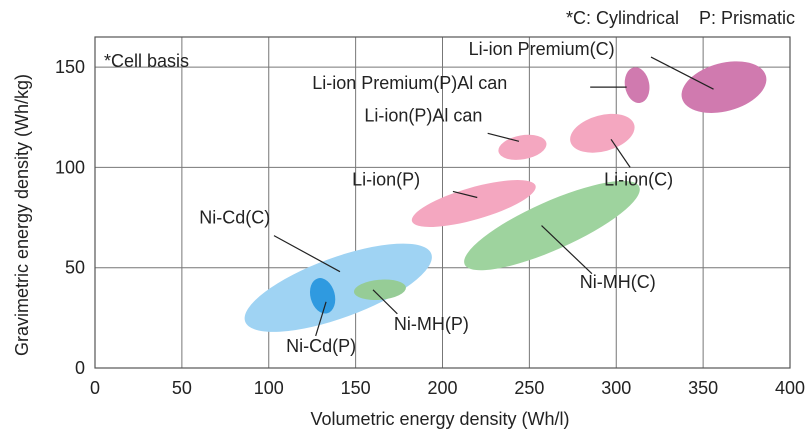  What do you see at coordinates (338, 287) in the screenshot?
I see `region-nicd-c` at bounding box center [338, 287].